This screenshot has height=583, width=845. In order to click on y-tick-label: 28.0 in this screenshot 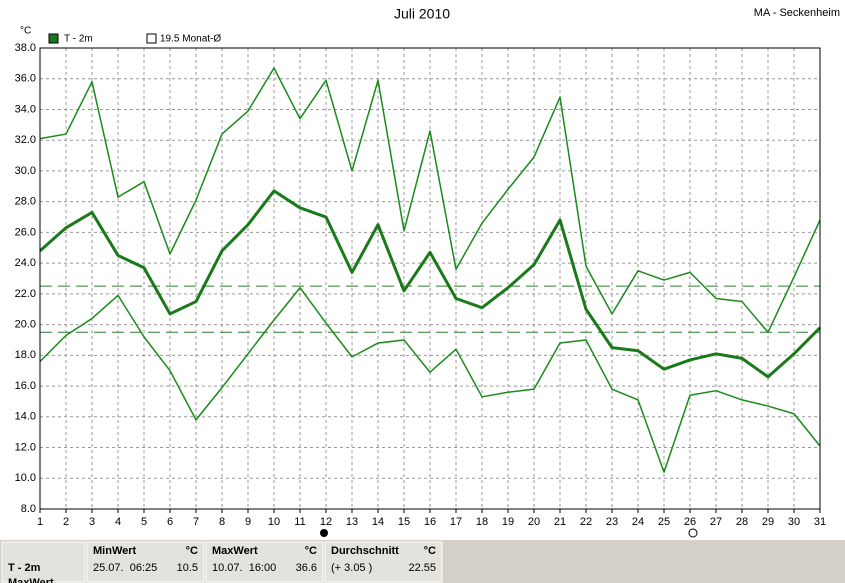, I will do `click(25, 202)`.